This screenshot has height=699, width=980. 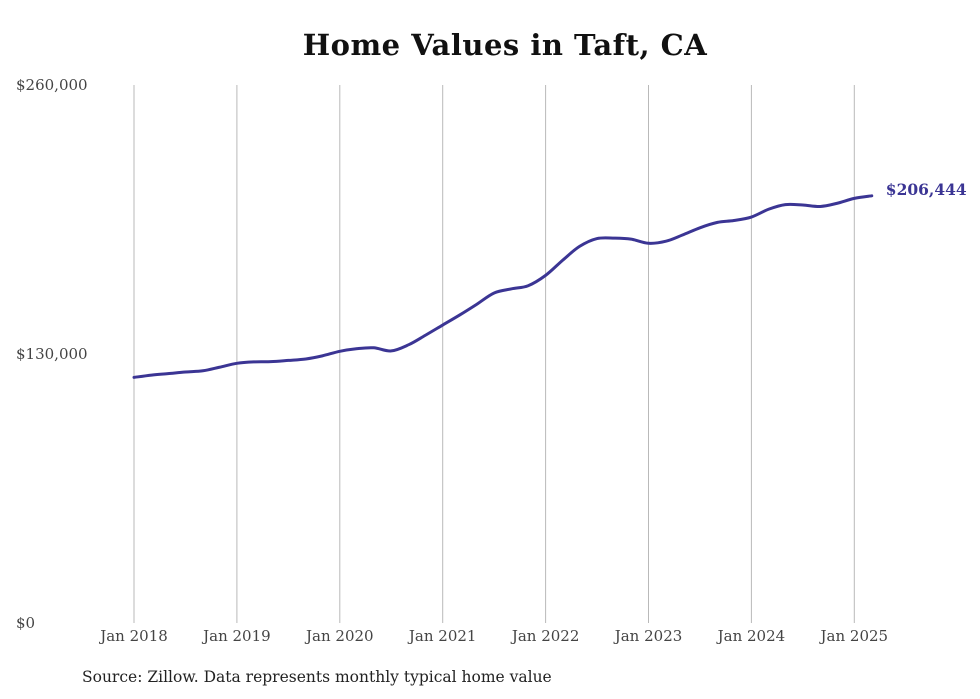 I want to click on x-tick-label: Jan 2022, so click(x=545, y=636).